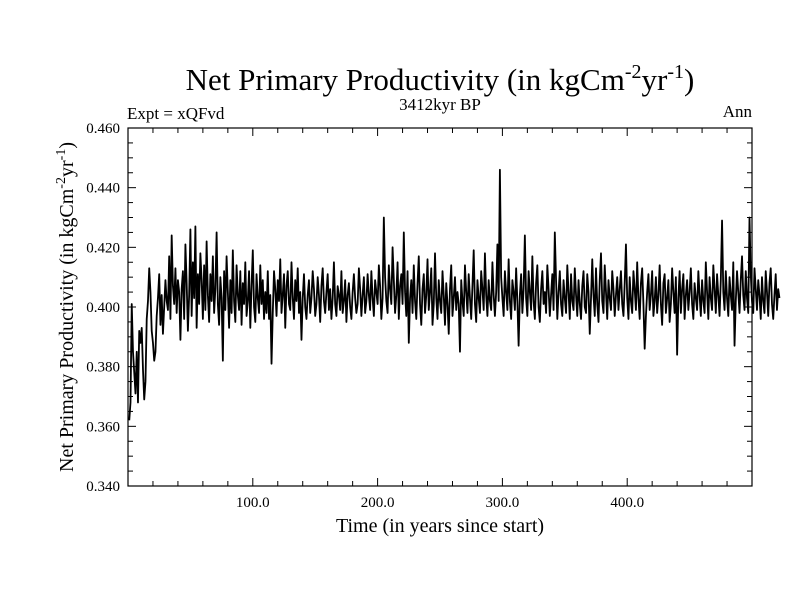 Image resolution: width=800 pixels, height=600 pixels. I want to click on x-axis-label: Time (in years since start), so click(440, 526).